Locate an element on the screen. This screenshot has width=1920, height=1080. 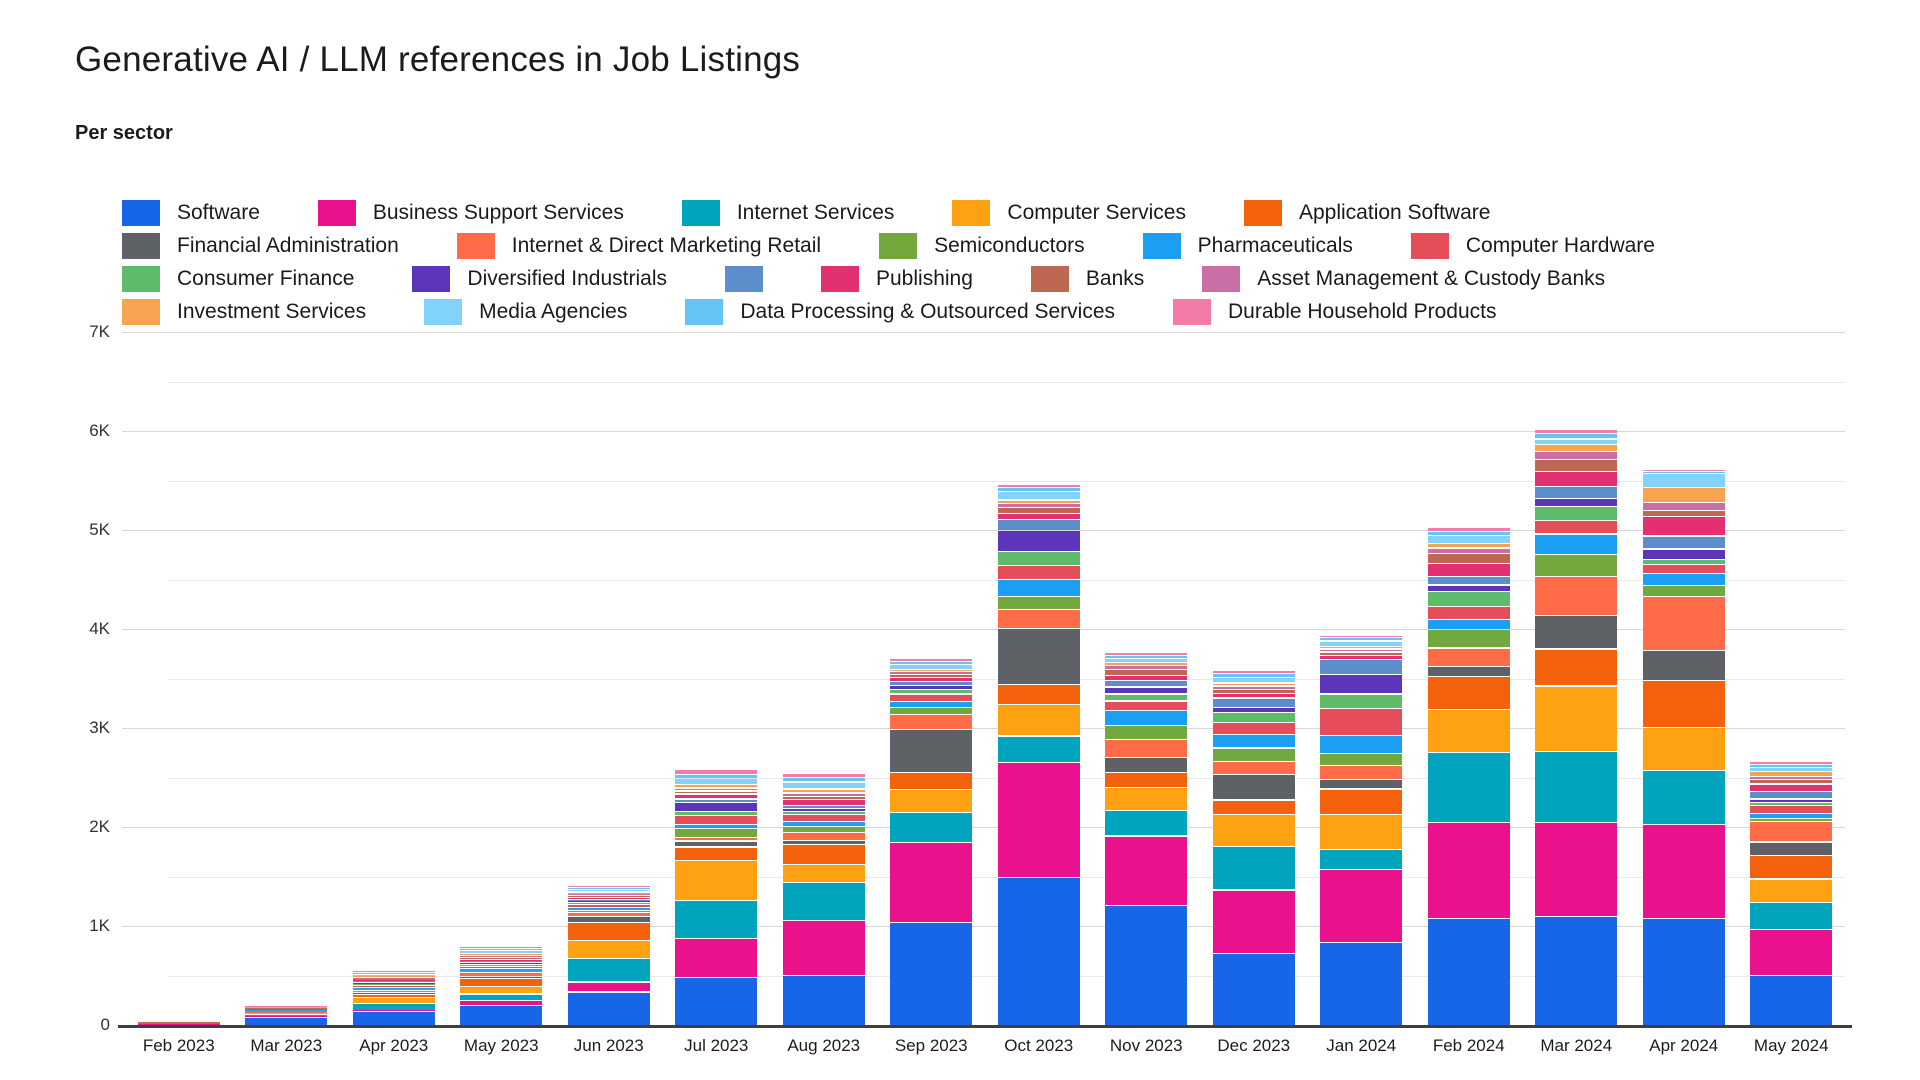
legend-label: Publishing is located at coordinates (924, 278).